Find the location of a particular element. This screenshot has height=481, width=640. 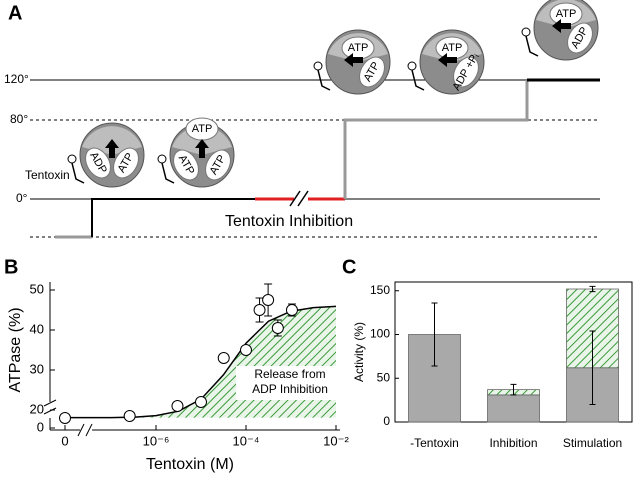

x-tick-label: -Tentoxin is located at coordinates (434, 443).